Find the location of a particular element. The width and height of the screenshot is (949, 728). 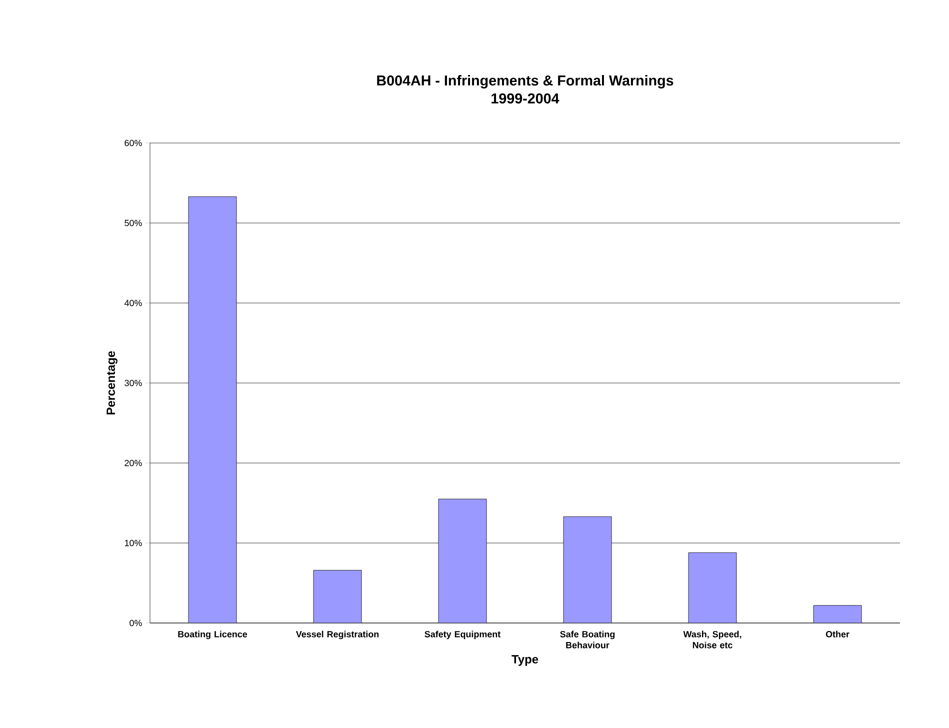

y-tick-label: 60% is located at coordinates (133, 143).